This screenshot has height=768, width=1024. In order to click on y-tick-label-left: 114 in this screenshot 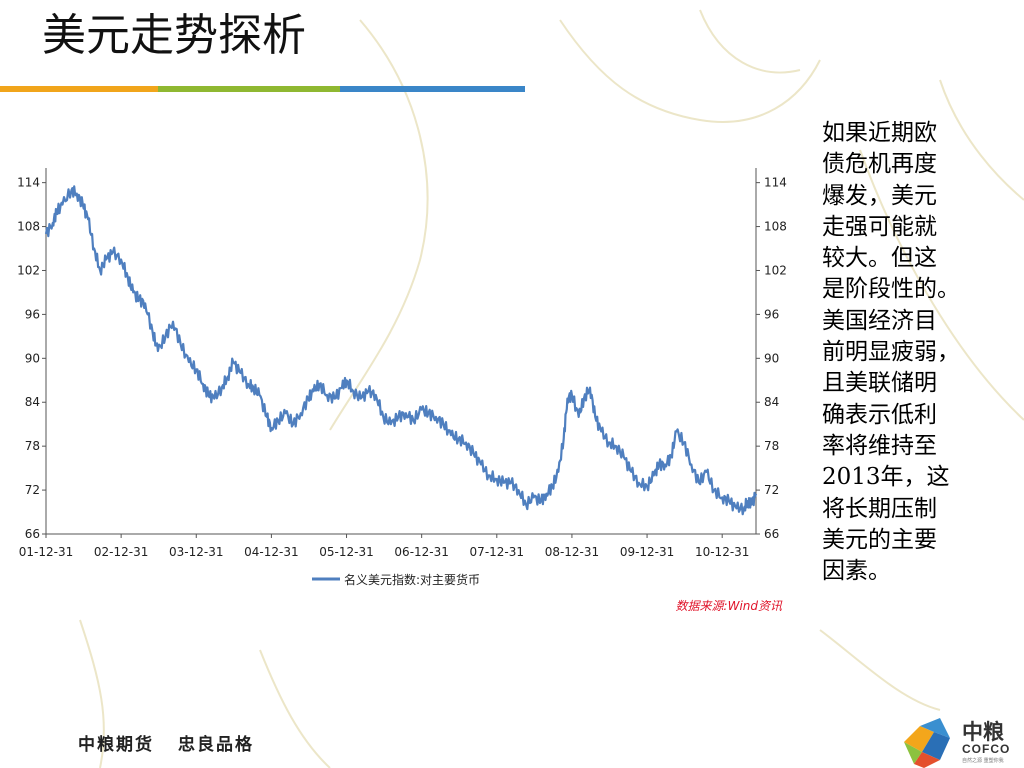, I will do `click(28, 183)`.